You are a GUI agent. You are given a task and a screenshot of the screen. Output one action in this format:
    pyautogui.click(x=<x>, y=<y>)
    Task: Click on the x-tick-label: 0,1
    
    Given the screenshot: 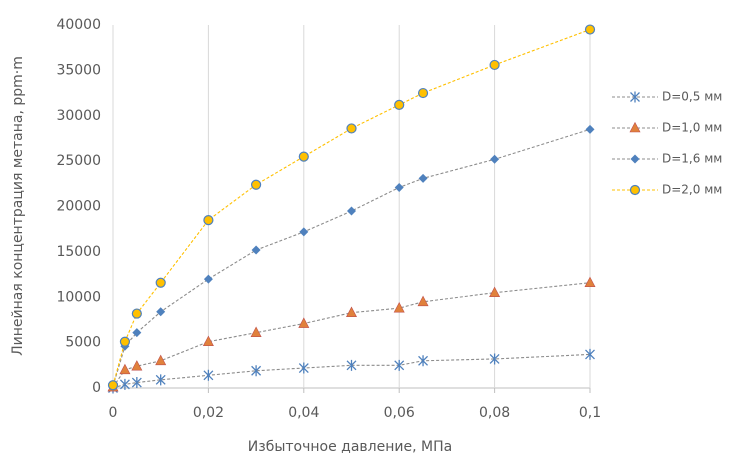 What is the action you would take?
    pyautogui.click(x=590, y=413)
    